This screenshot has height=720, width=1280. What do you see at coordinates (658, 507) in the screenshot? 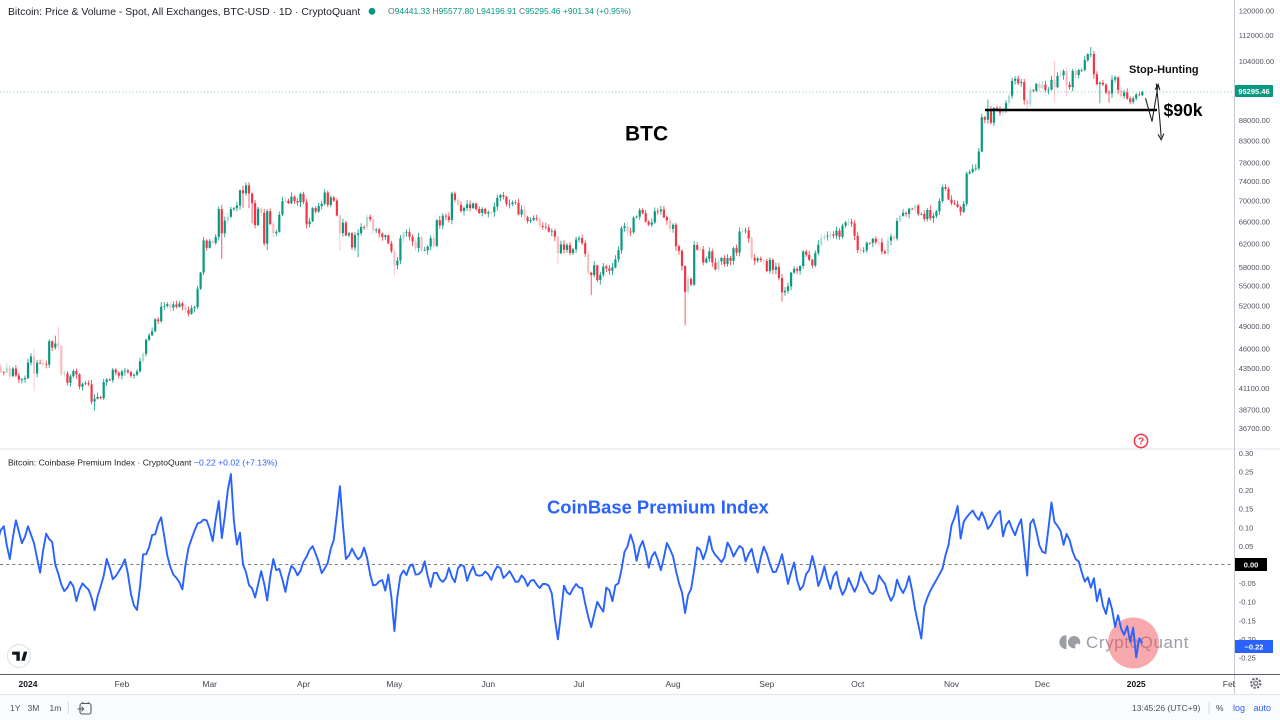
I see `svg-text: CoinBase Premium Index` at bounding box center [658, 507].